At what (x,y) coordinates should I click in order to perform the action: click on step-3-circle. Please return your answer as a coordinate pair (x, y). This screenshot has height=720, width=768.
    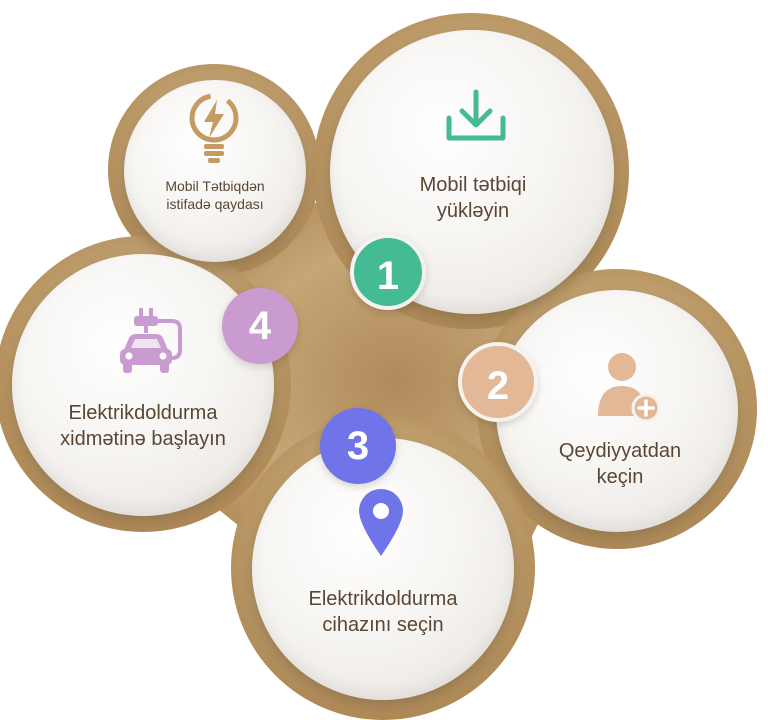
    Looking at the image, I should click on (383, 569).